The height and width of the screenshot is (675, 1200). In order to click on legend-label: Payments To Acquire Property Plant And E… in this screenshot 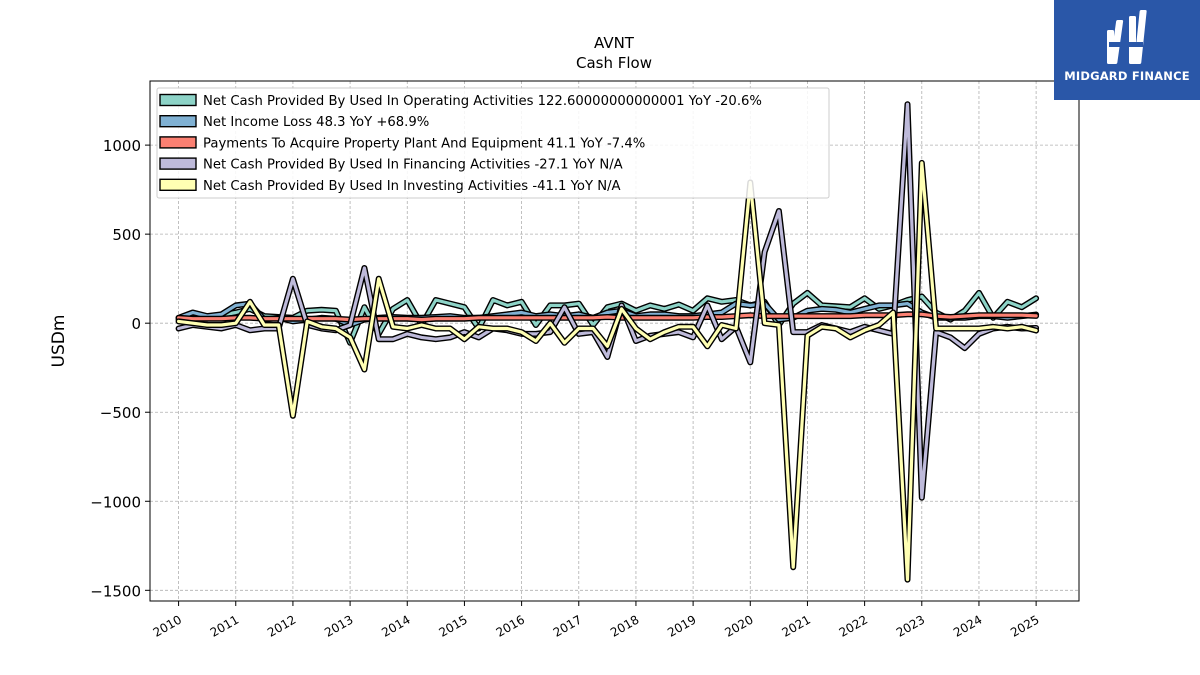, I will do `click(424, 143)`.